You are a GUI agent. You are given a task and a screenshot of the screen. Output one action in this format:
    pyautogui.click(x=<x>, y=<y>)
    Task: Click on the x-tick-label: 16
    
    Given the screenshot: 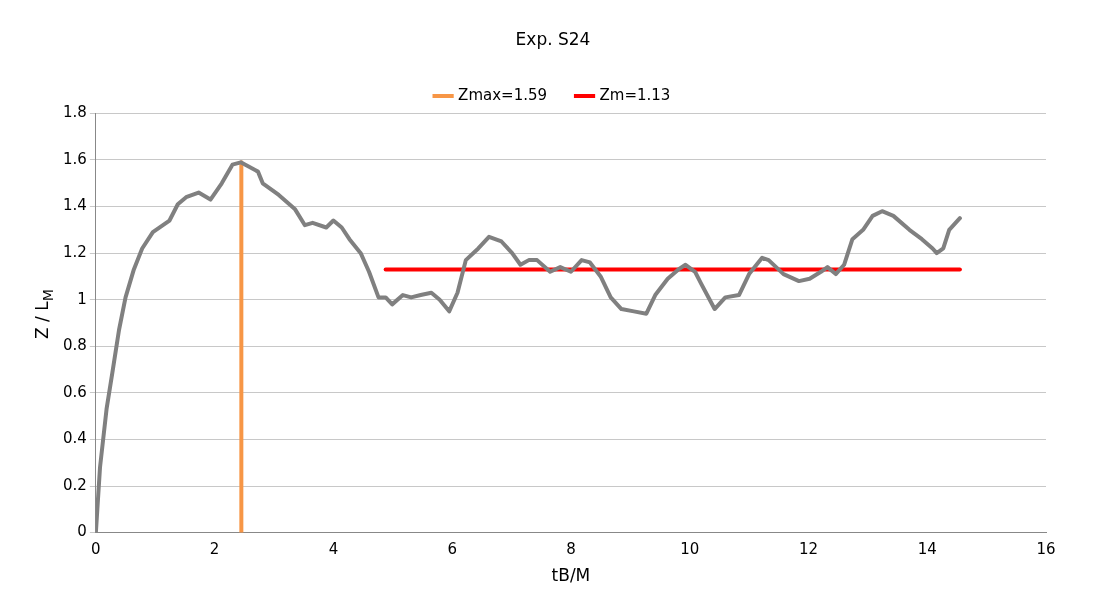 What is the action you would take?
    pyautogui.click(x=1046, y=549)
    